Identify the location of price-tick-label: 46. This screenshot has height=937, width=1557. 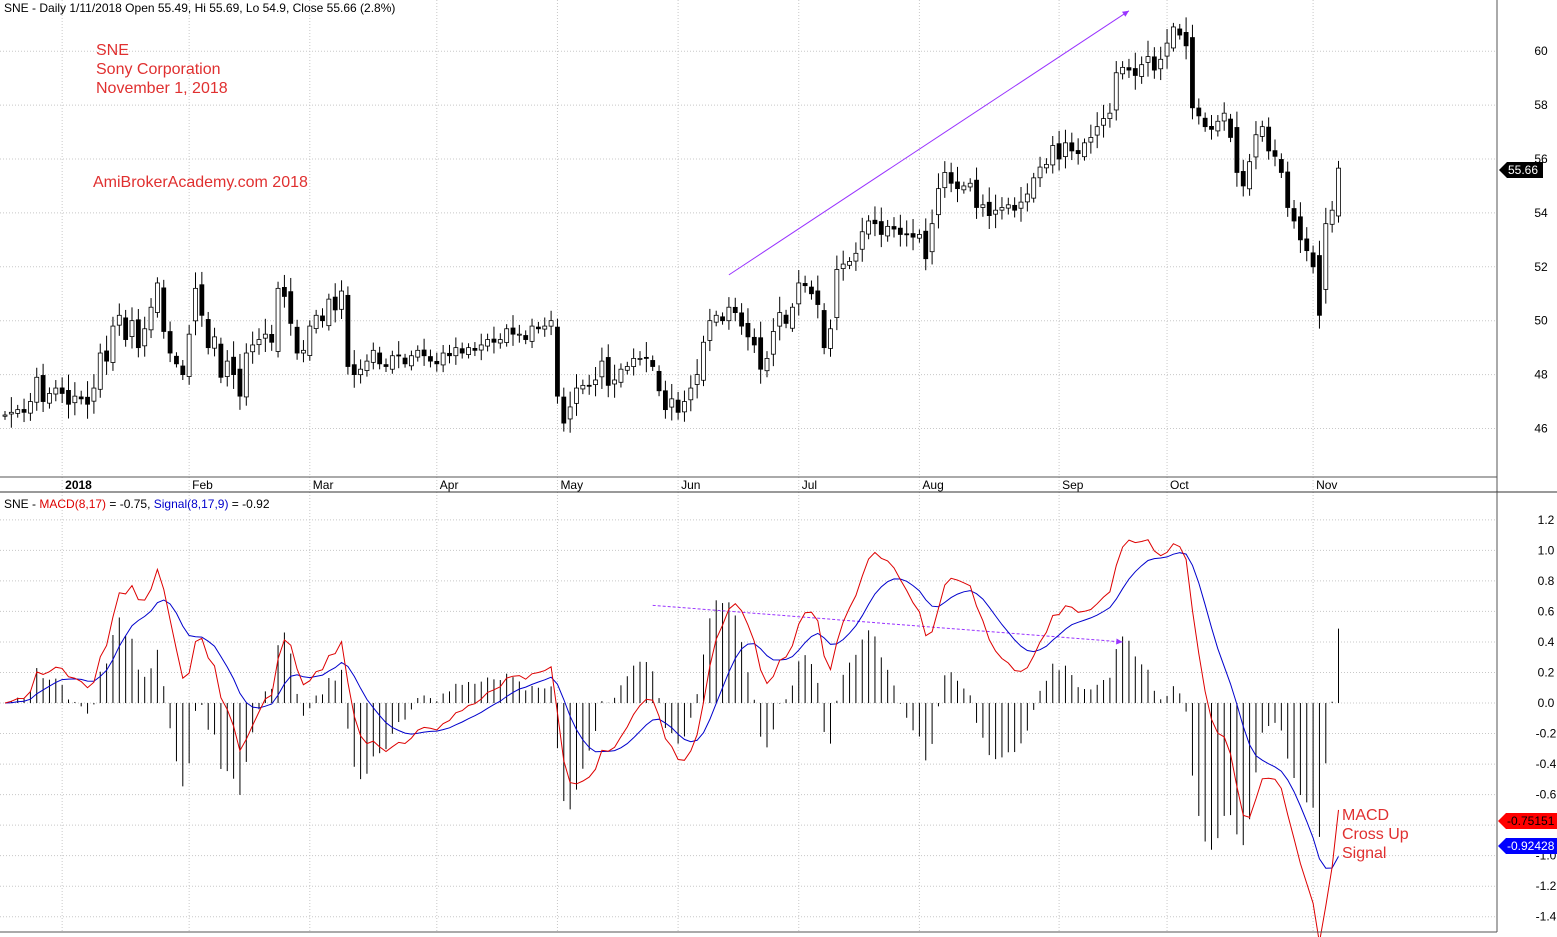
(1541, 428).